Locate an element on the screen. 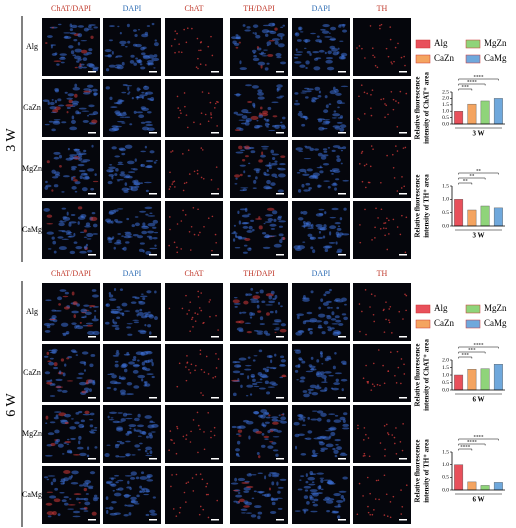  column-header: DAPI is located at coordinates (132, 8).